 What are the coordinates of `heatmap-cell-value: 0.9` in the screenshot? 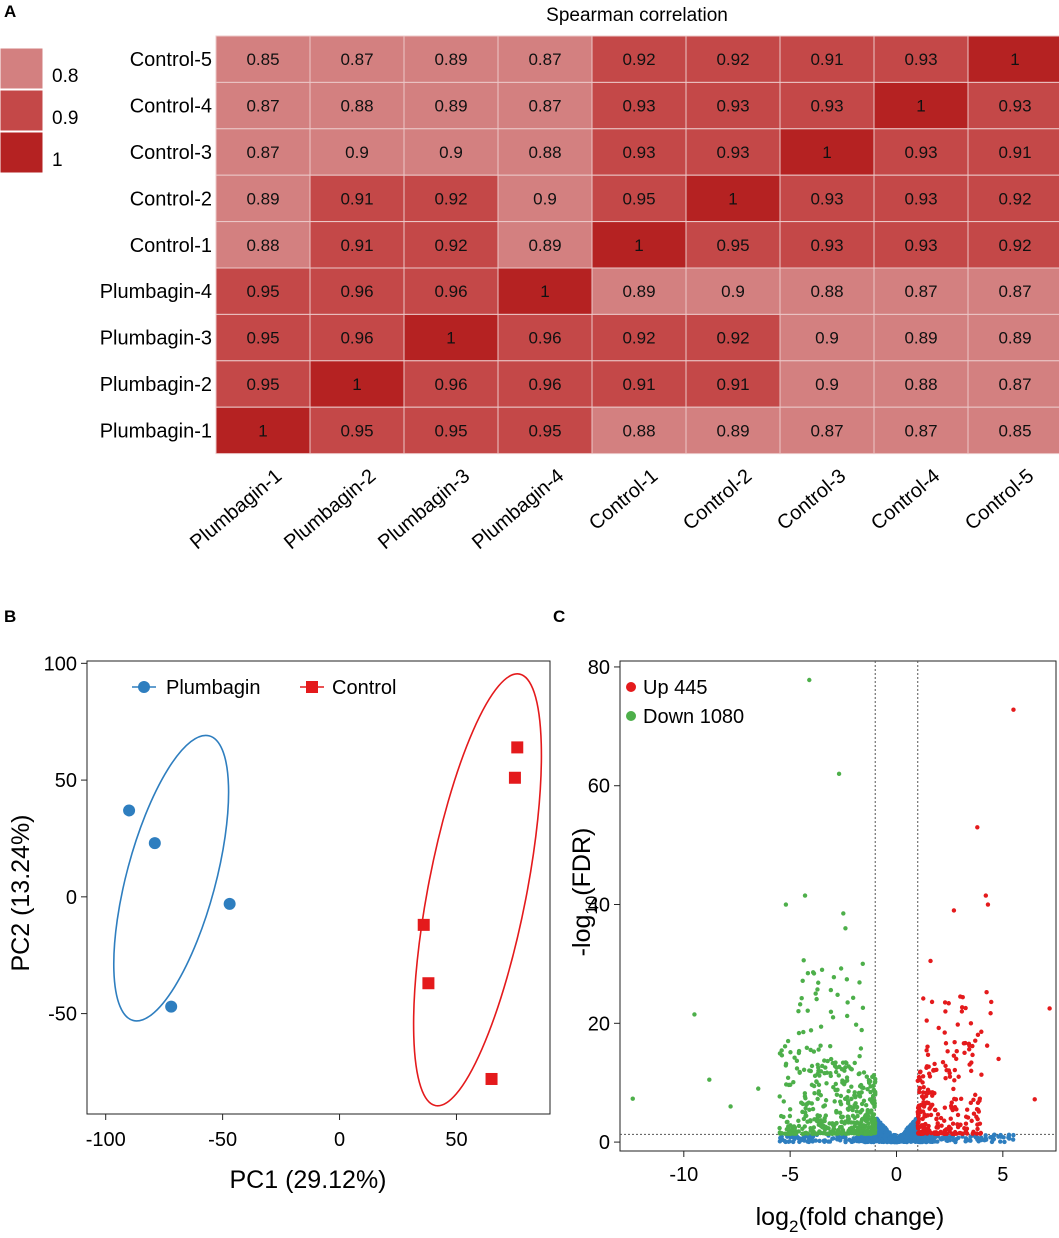 It's located at (545, 198).